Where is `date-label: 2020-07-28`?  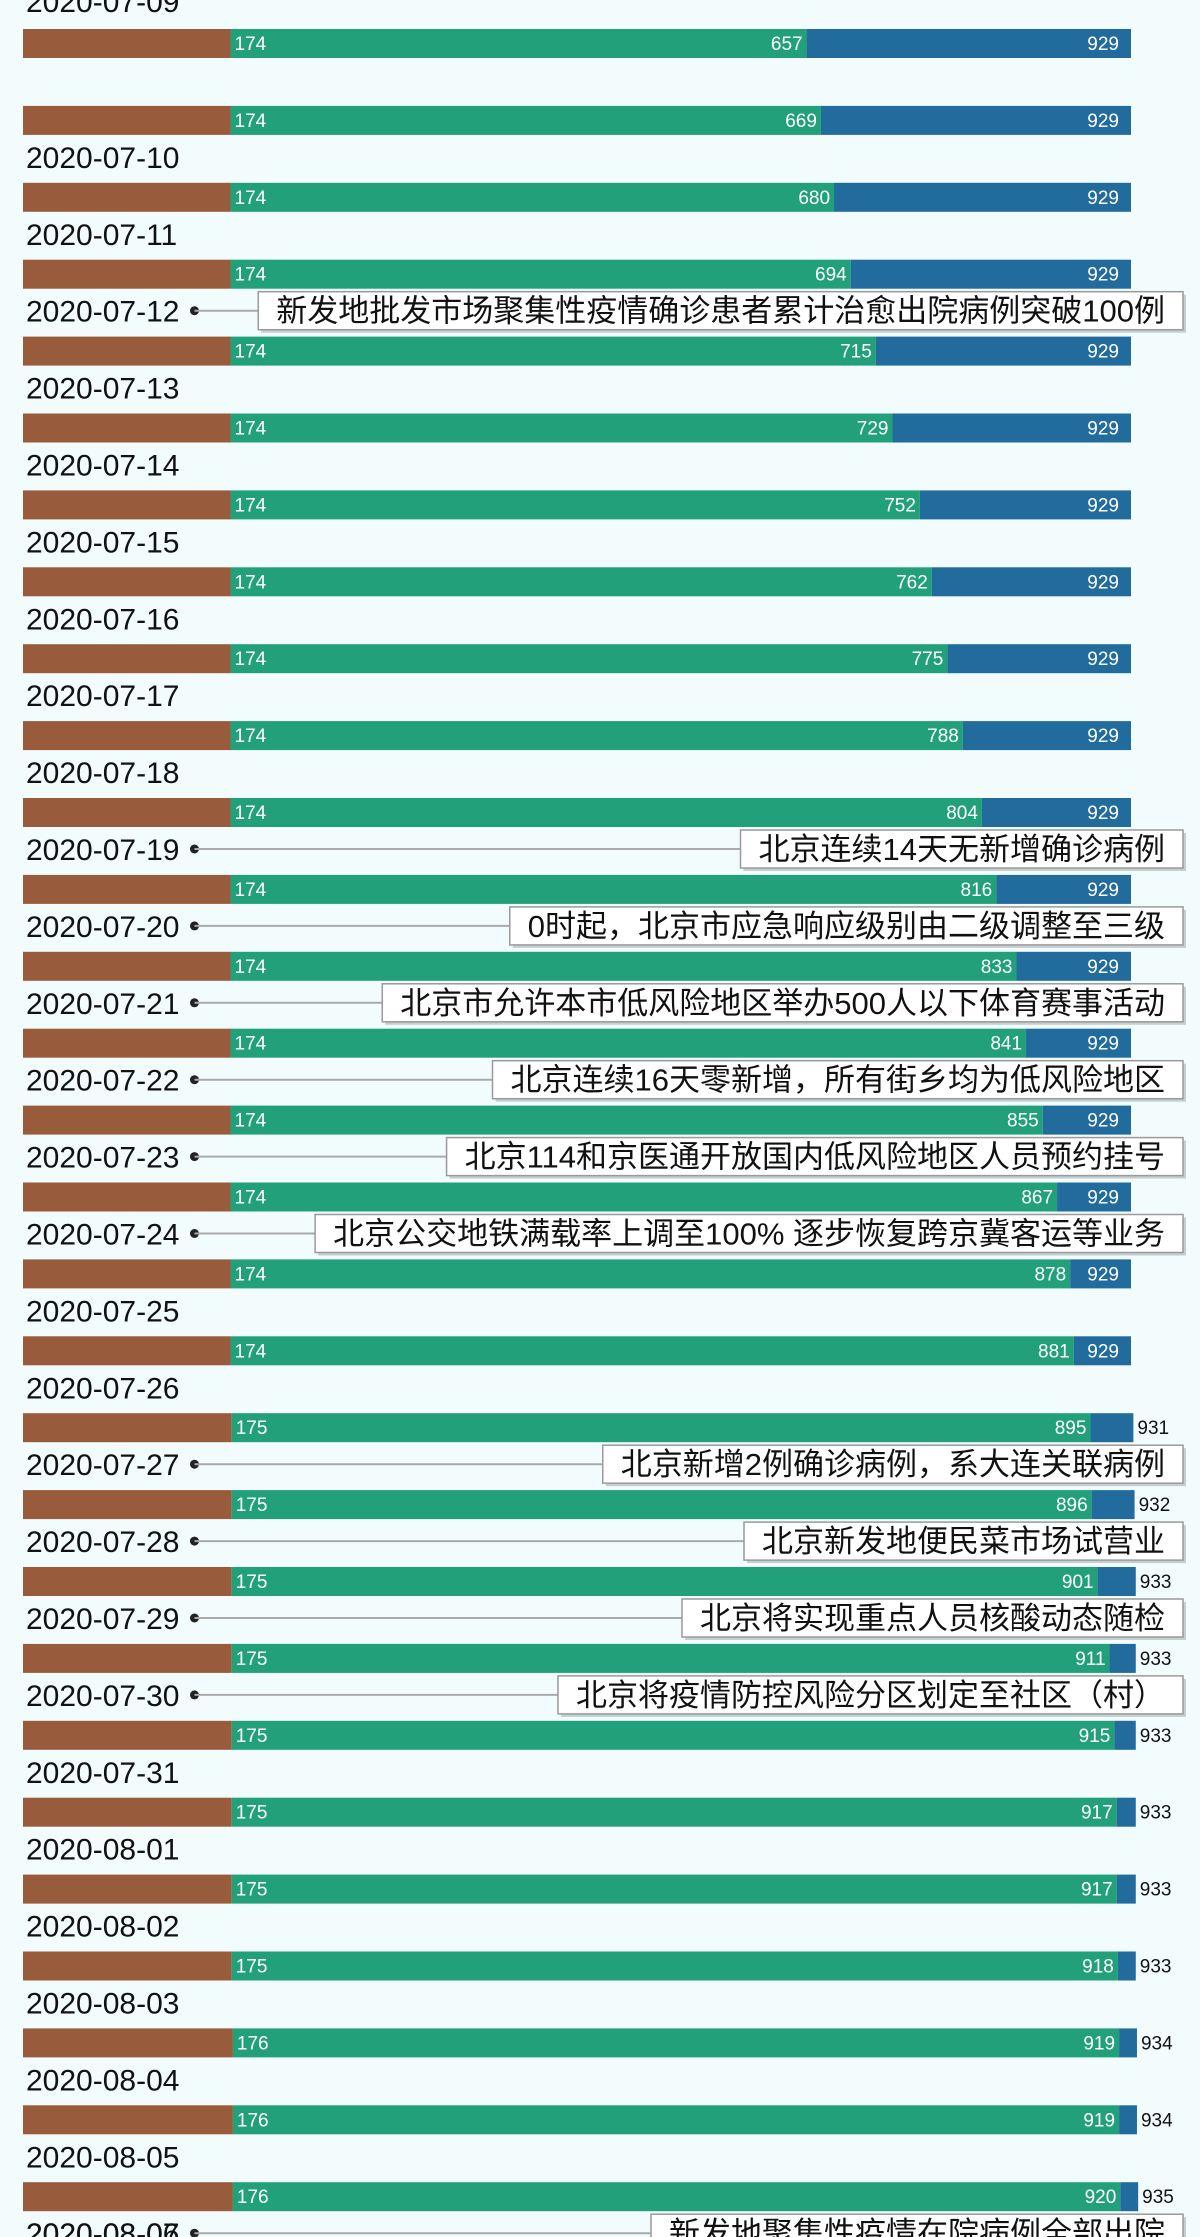 date-label: 2020-07-28 is located at coordinates (102, 1542).